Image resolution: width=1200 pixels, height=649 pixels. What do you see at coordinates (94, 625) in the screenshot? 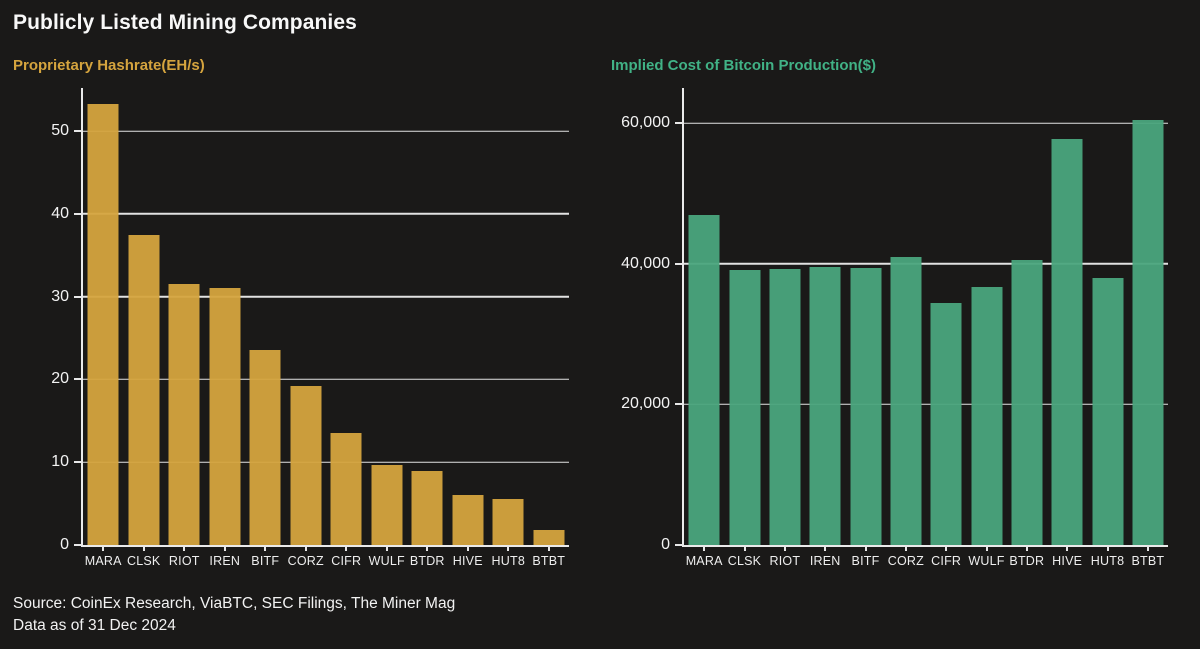
I see `data-date-line: Data as of 31 Dec 2024` at bounding box center [94, 625].